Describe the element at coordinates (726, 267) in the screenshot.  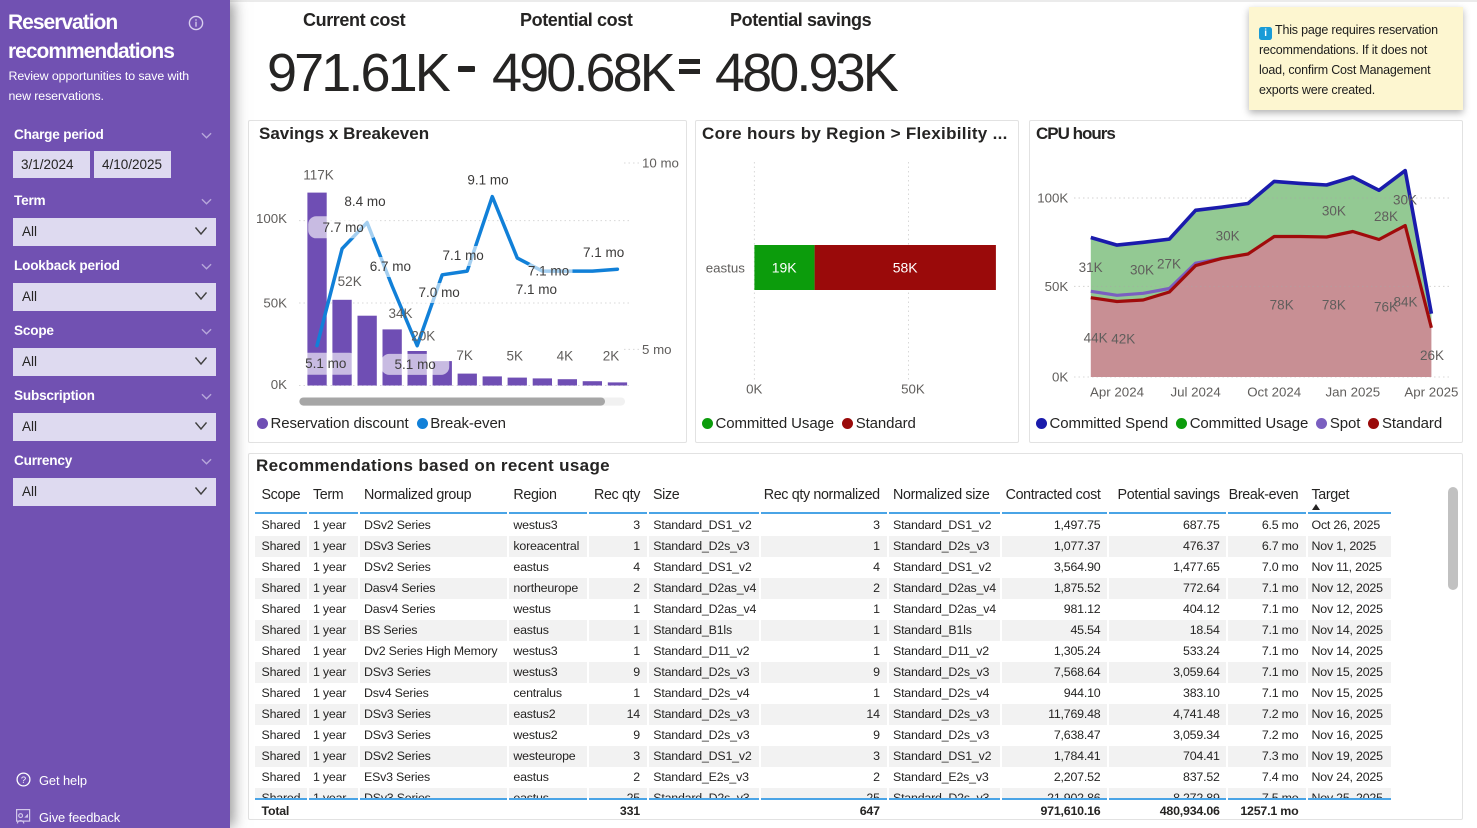
I see `svg-text: eastus` at that location.